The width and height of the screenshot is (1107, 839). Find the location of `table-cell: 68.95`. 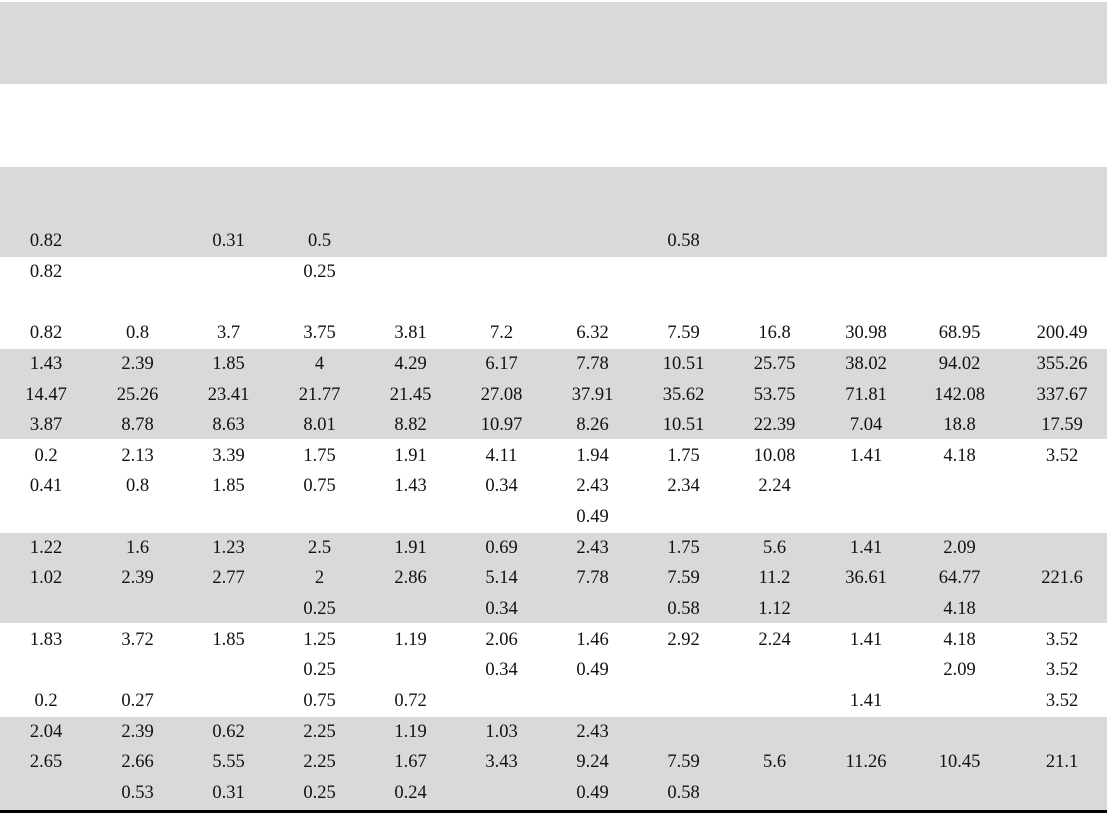

table-cell: 68.95 is located at coordinates (959, 333).